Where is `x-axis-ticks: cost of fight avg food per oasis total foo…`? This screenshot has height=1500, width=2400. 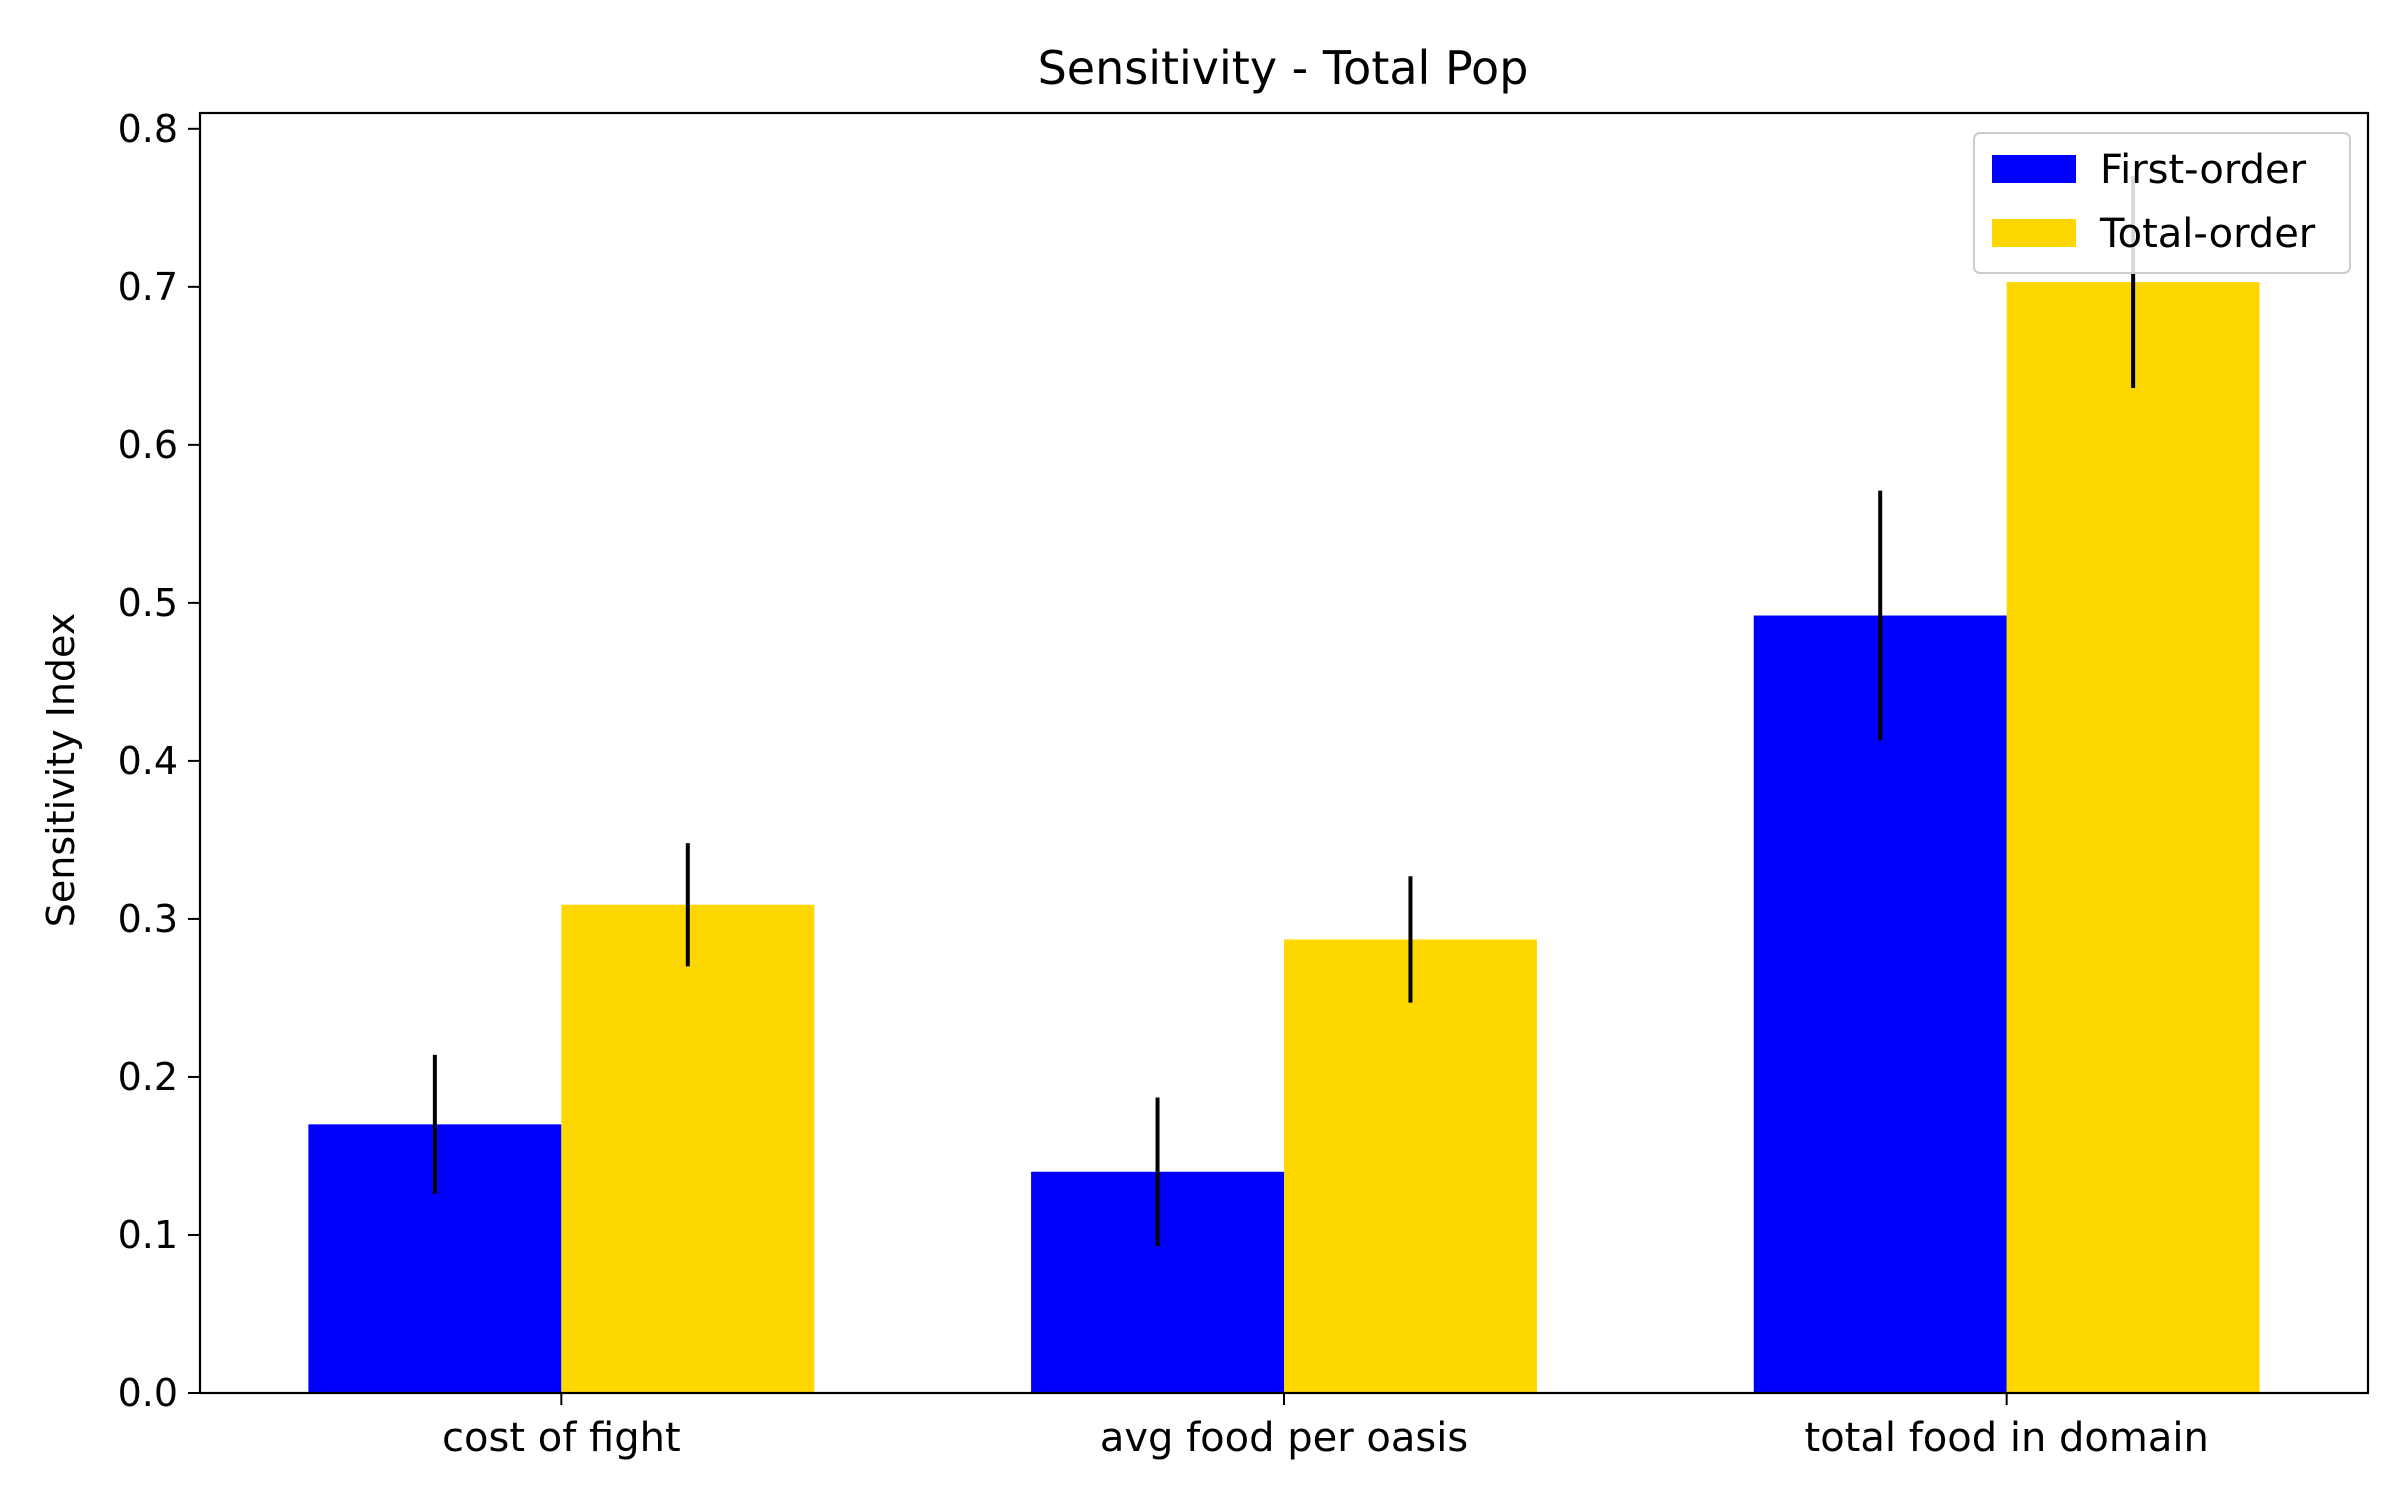 x-axis-ticks: cost of fight avg food per oasis total foo… is located at coordinates (1325, 1427).